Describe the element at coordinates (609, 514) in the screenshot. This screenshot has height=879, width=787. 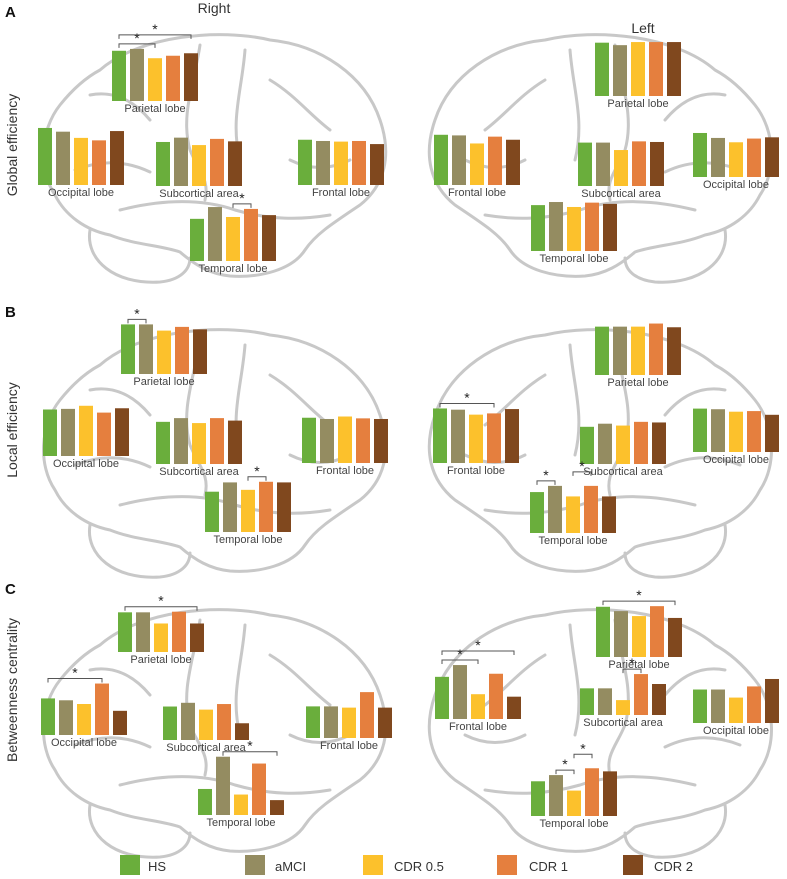
I see `bar-local-efficiency-left-temporal-lobe-cdr2` at that location.